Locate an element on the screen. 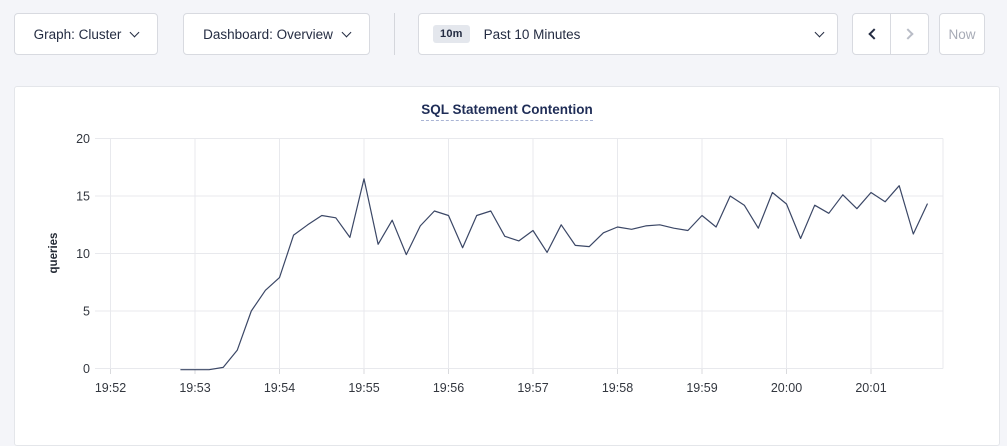  svg-text: 10 is located at coordinates (83, 254).